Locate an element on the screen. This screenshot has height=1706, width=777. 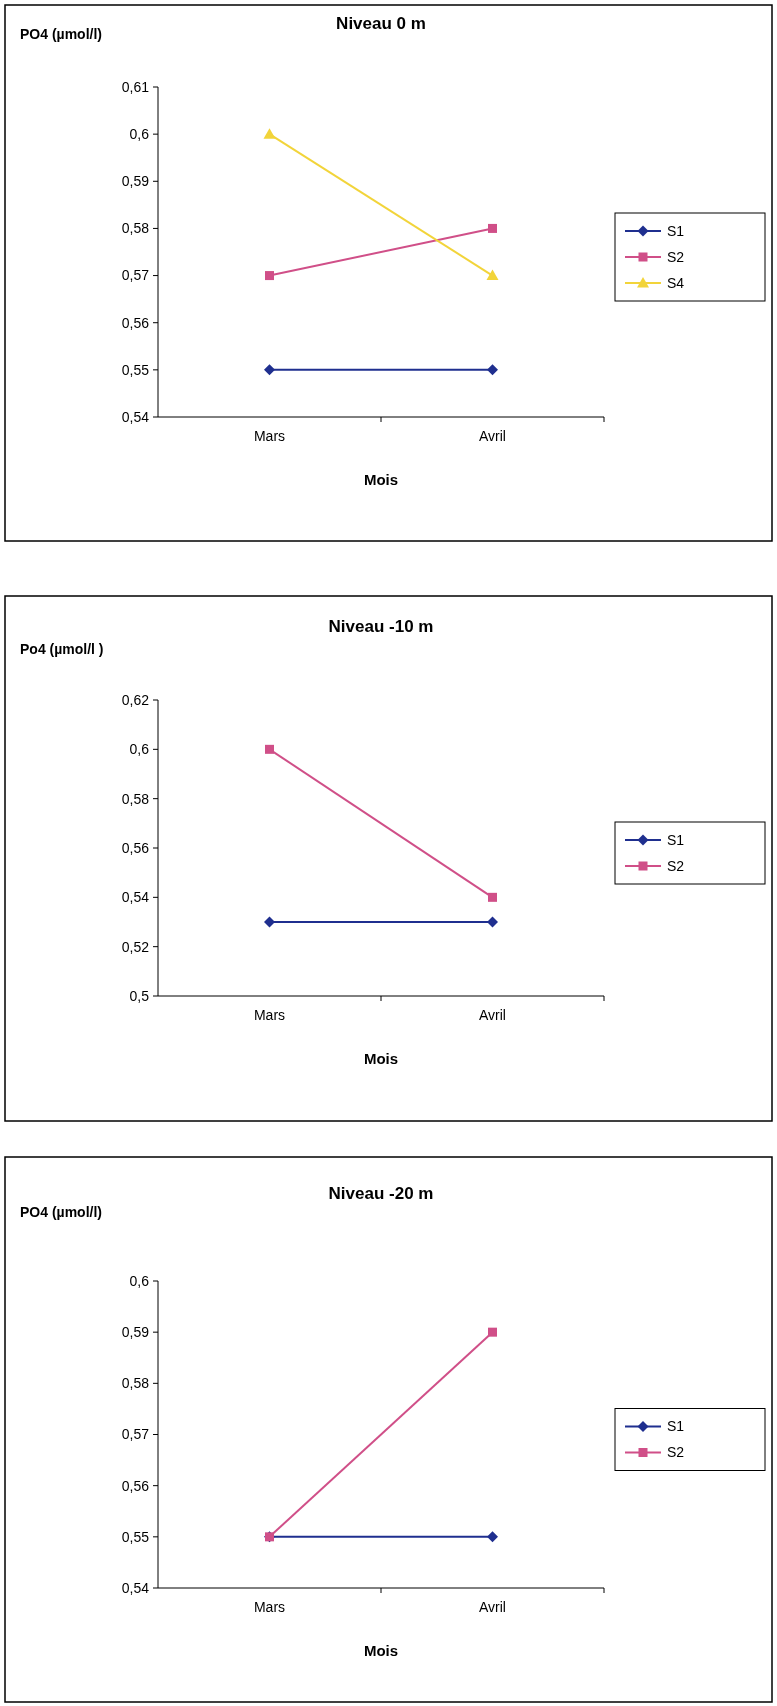
y-tick-label: 0,52 is located at coordinates (135, 946).